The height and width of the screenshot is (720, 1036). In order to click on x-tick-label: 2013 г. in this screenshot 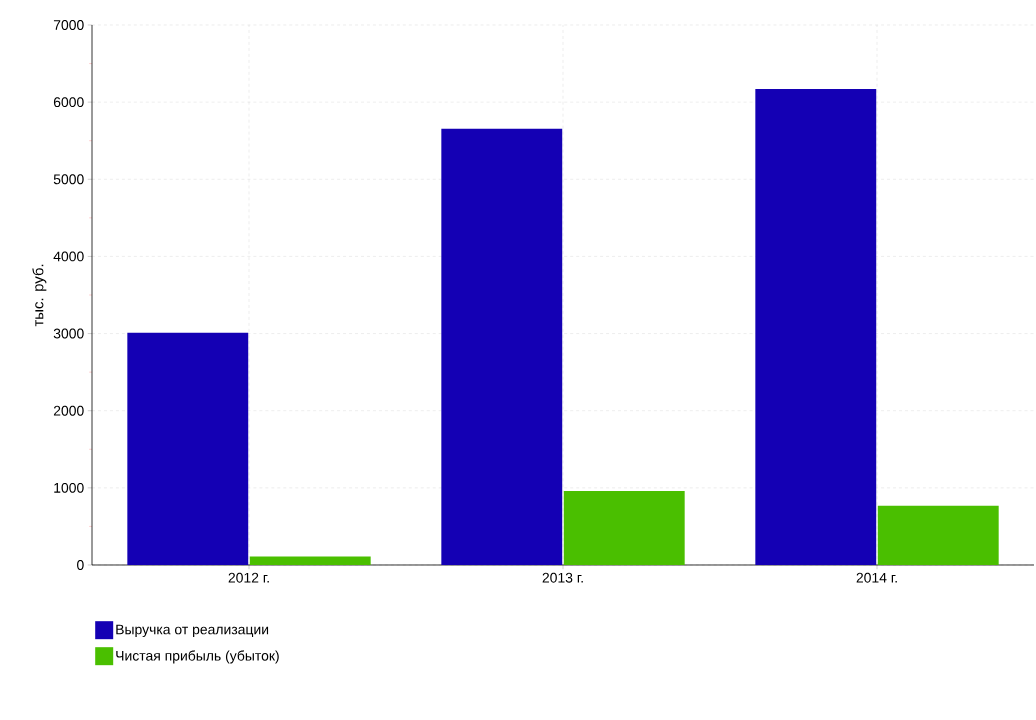, I will do `click(562, 577)`.